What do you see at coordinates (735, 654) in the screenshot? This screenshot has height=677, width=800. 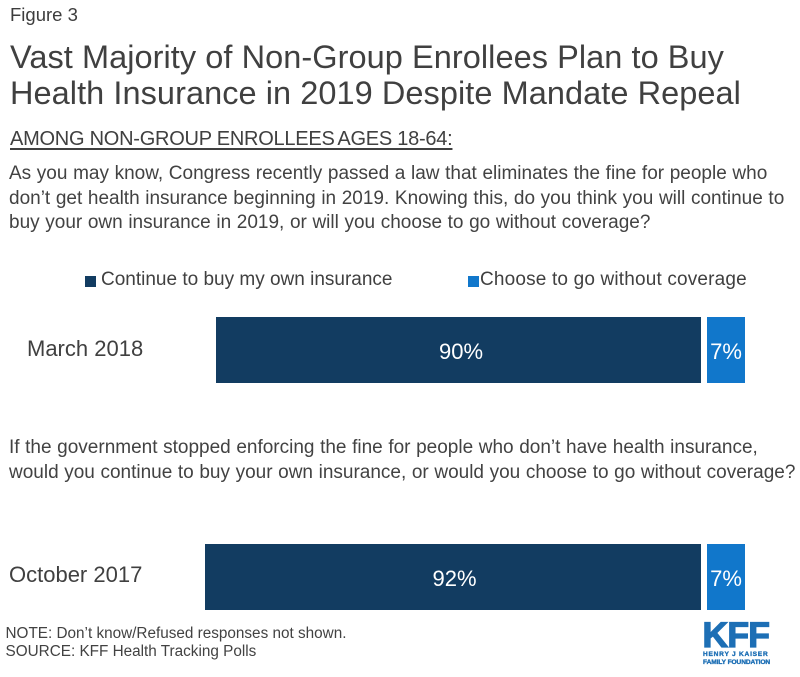 I see `svg-text: HENRY J KAISER` at bounding box center [735, 654].